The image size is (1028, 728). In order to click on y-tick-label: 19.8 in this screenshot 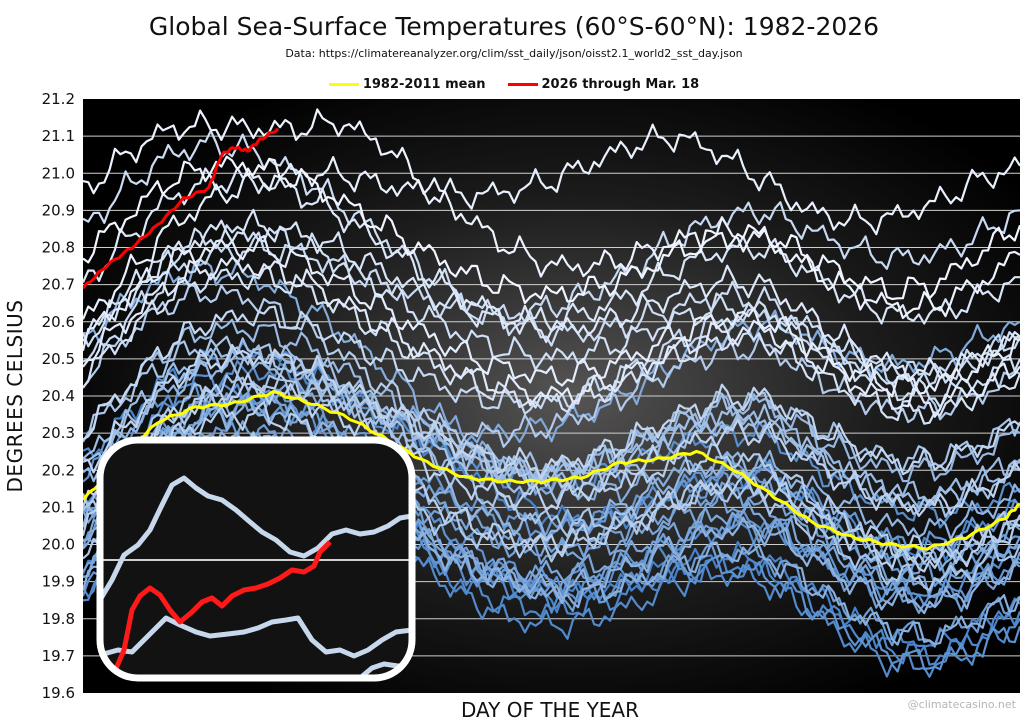, I will do `click(58, 619)`.